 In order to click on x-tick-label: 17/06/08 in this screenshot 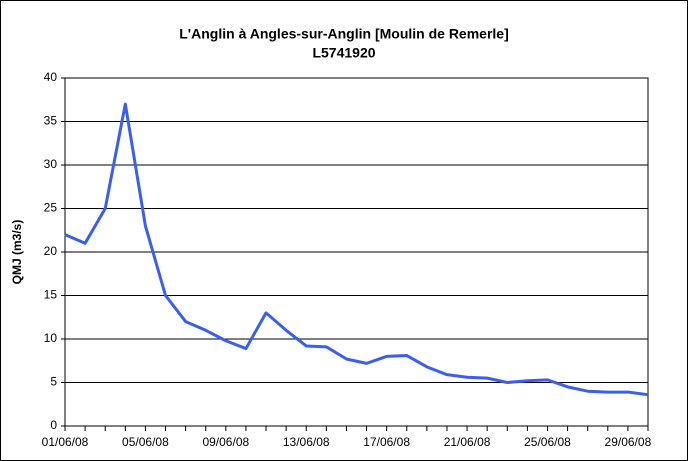, I will do `click(386, 442)`.